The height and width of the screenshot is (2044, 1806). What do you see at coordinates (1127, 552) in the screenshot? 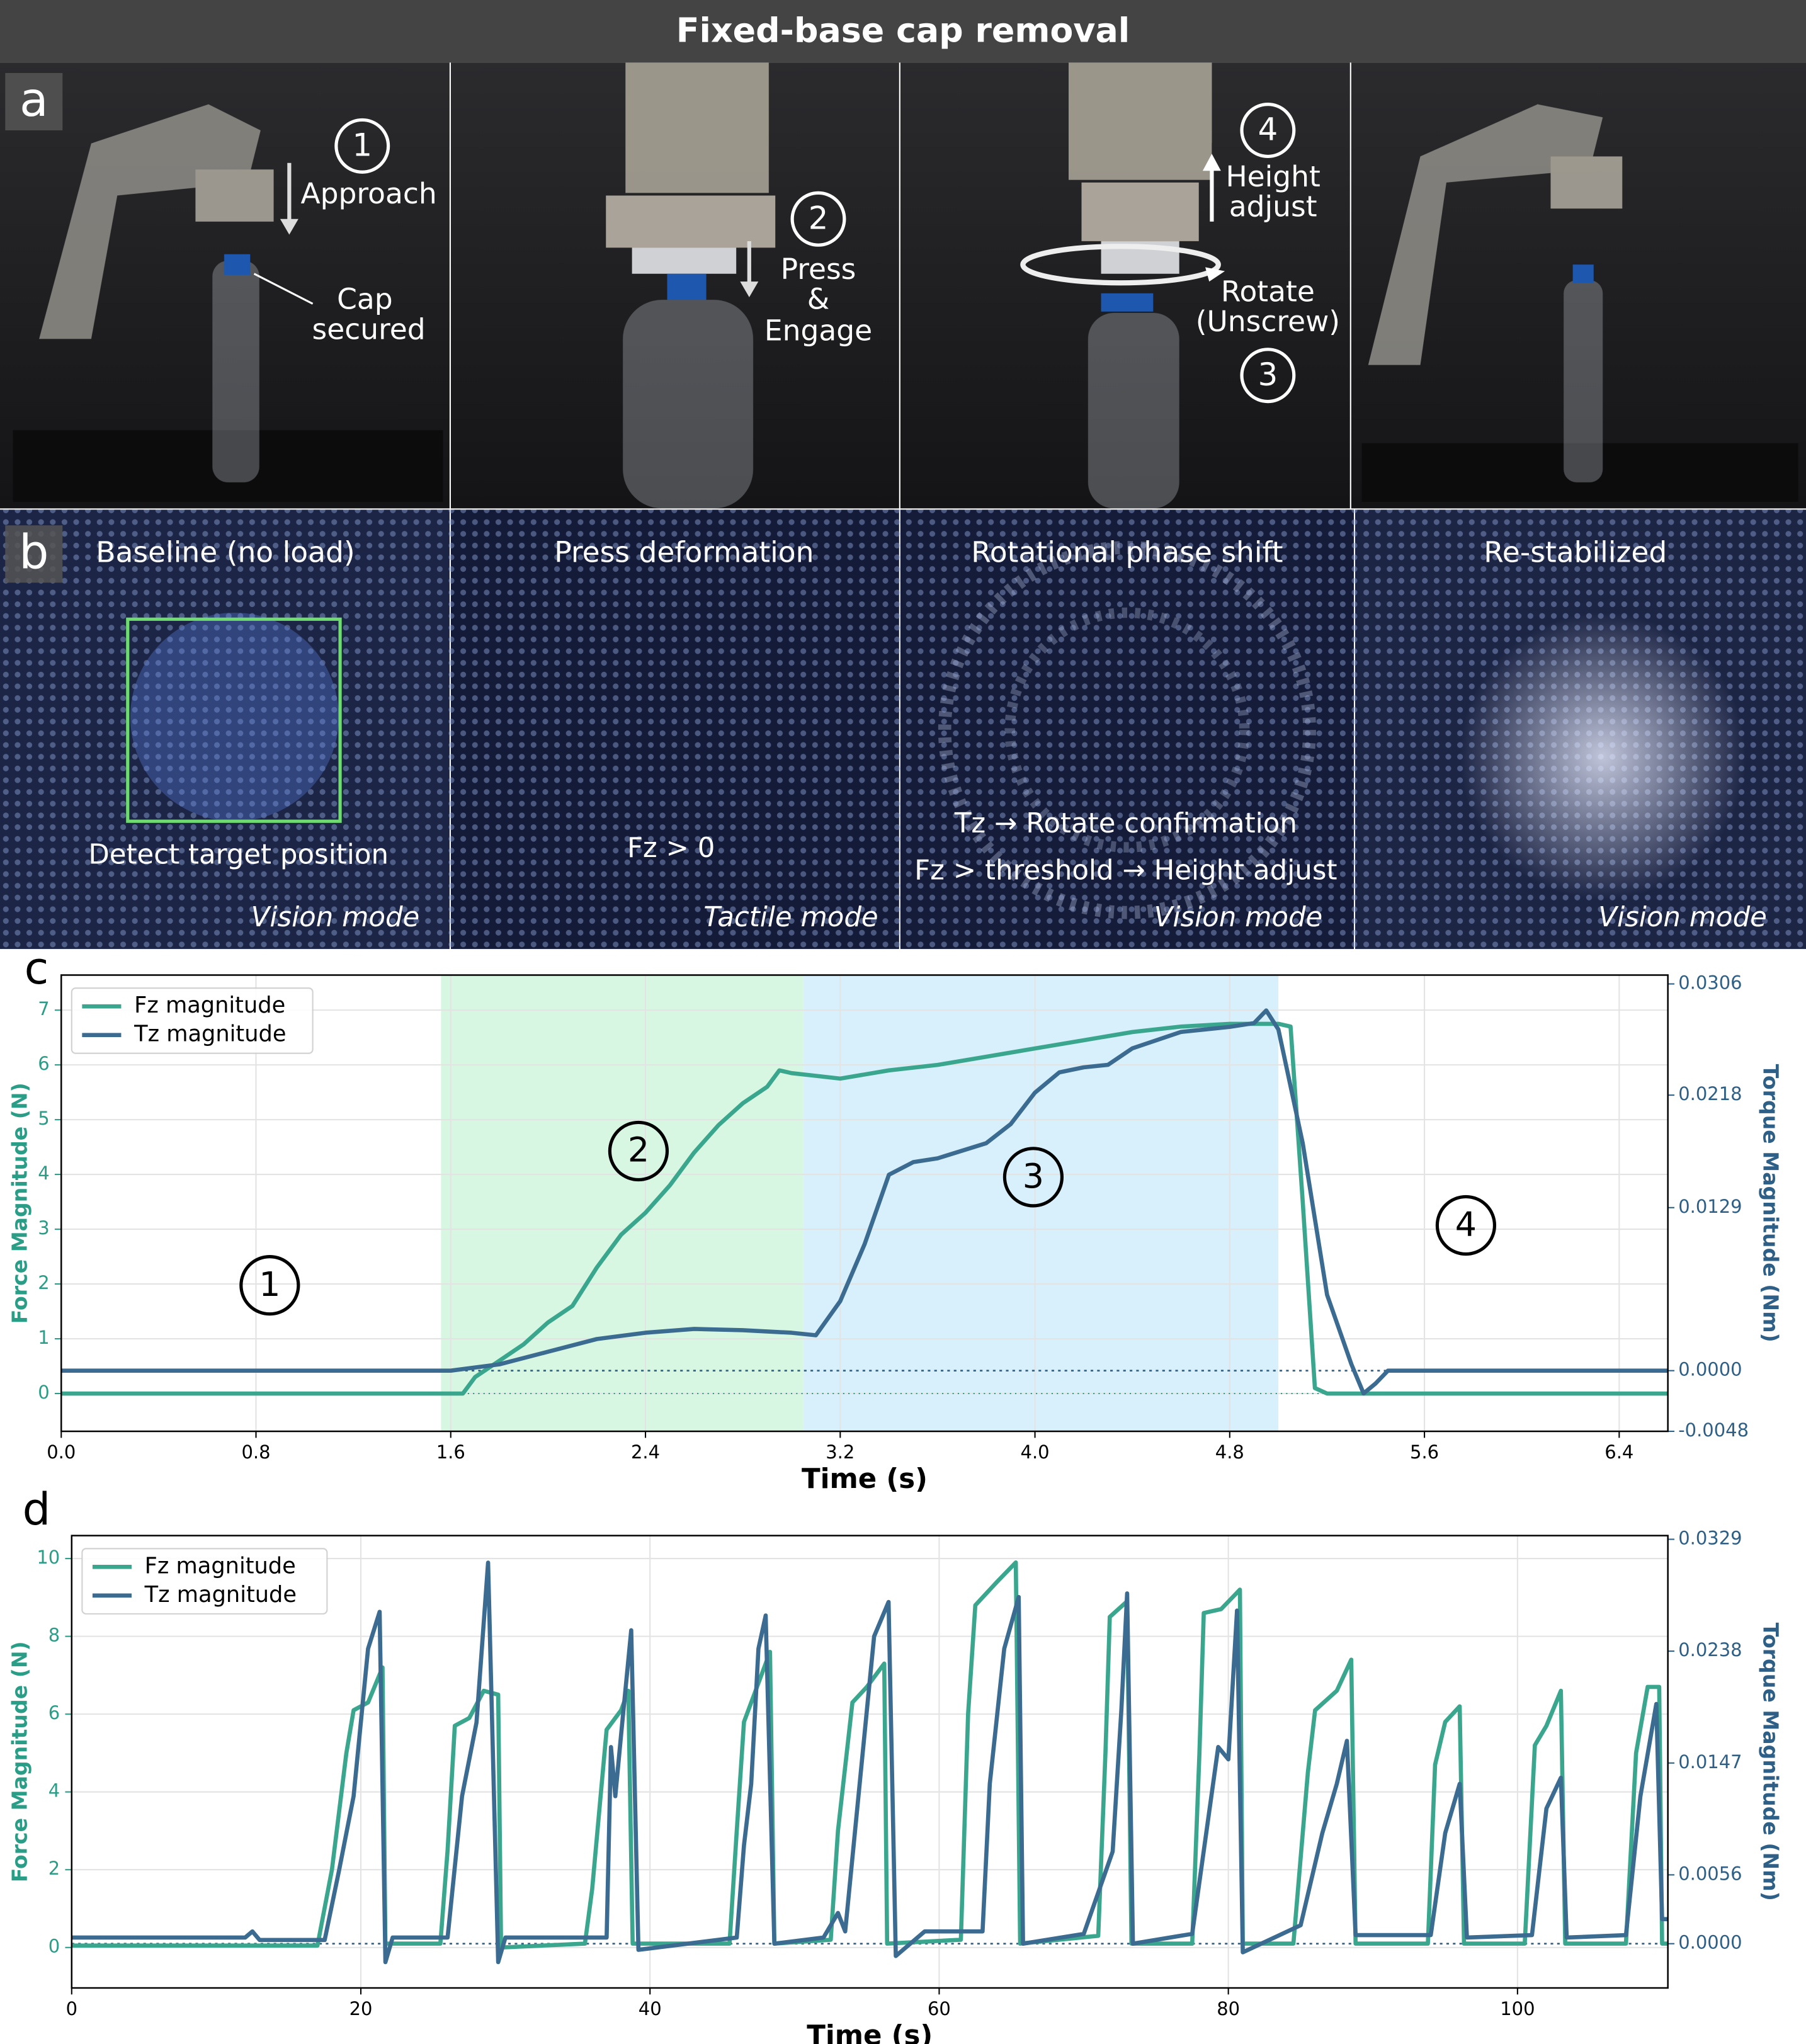
I see `tile-title: Rotational phase shift` at bounding box center [1127, 552].